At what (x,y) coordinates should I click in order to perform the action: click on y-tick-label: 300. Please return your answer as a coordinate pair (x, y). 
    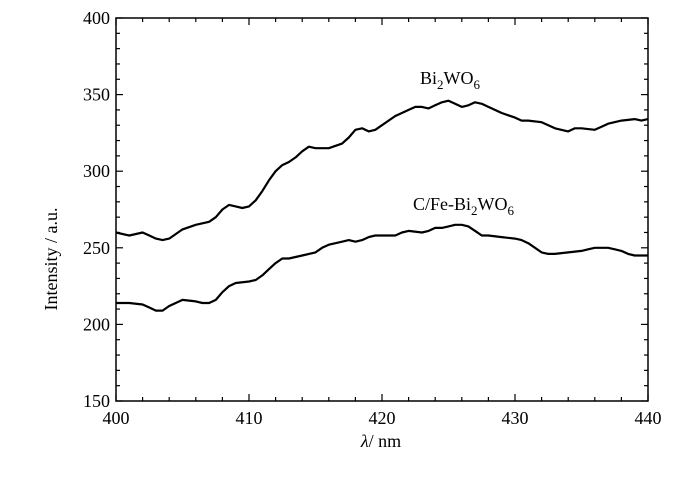
    Looking at the image, I should click on (96, 171).